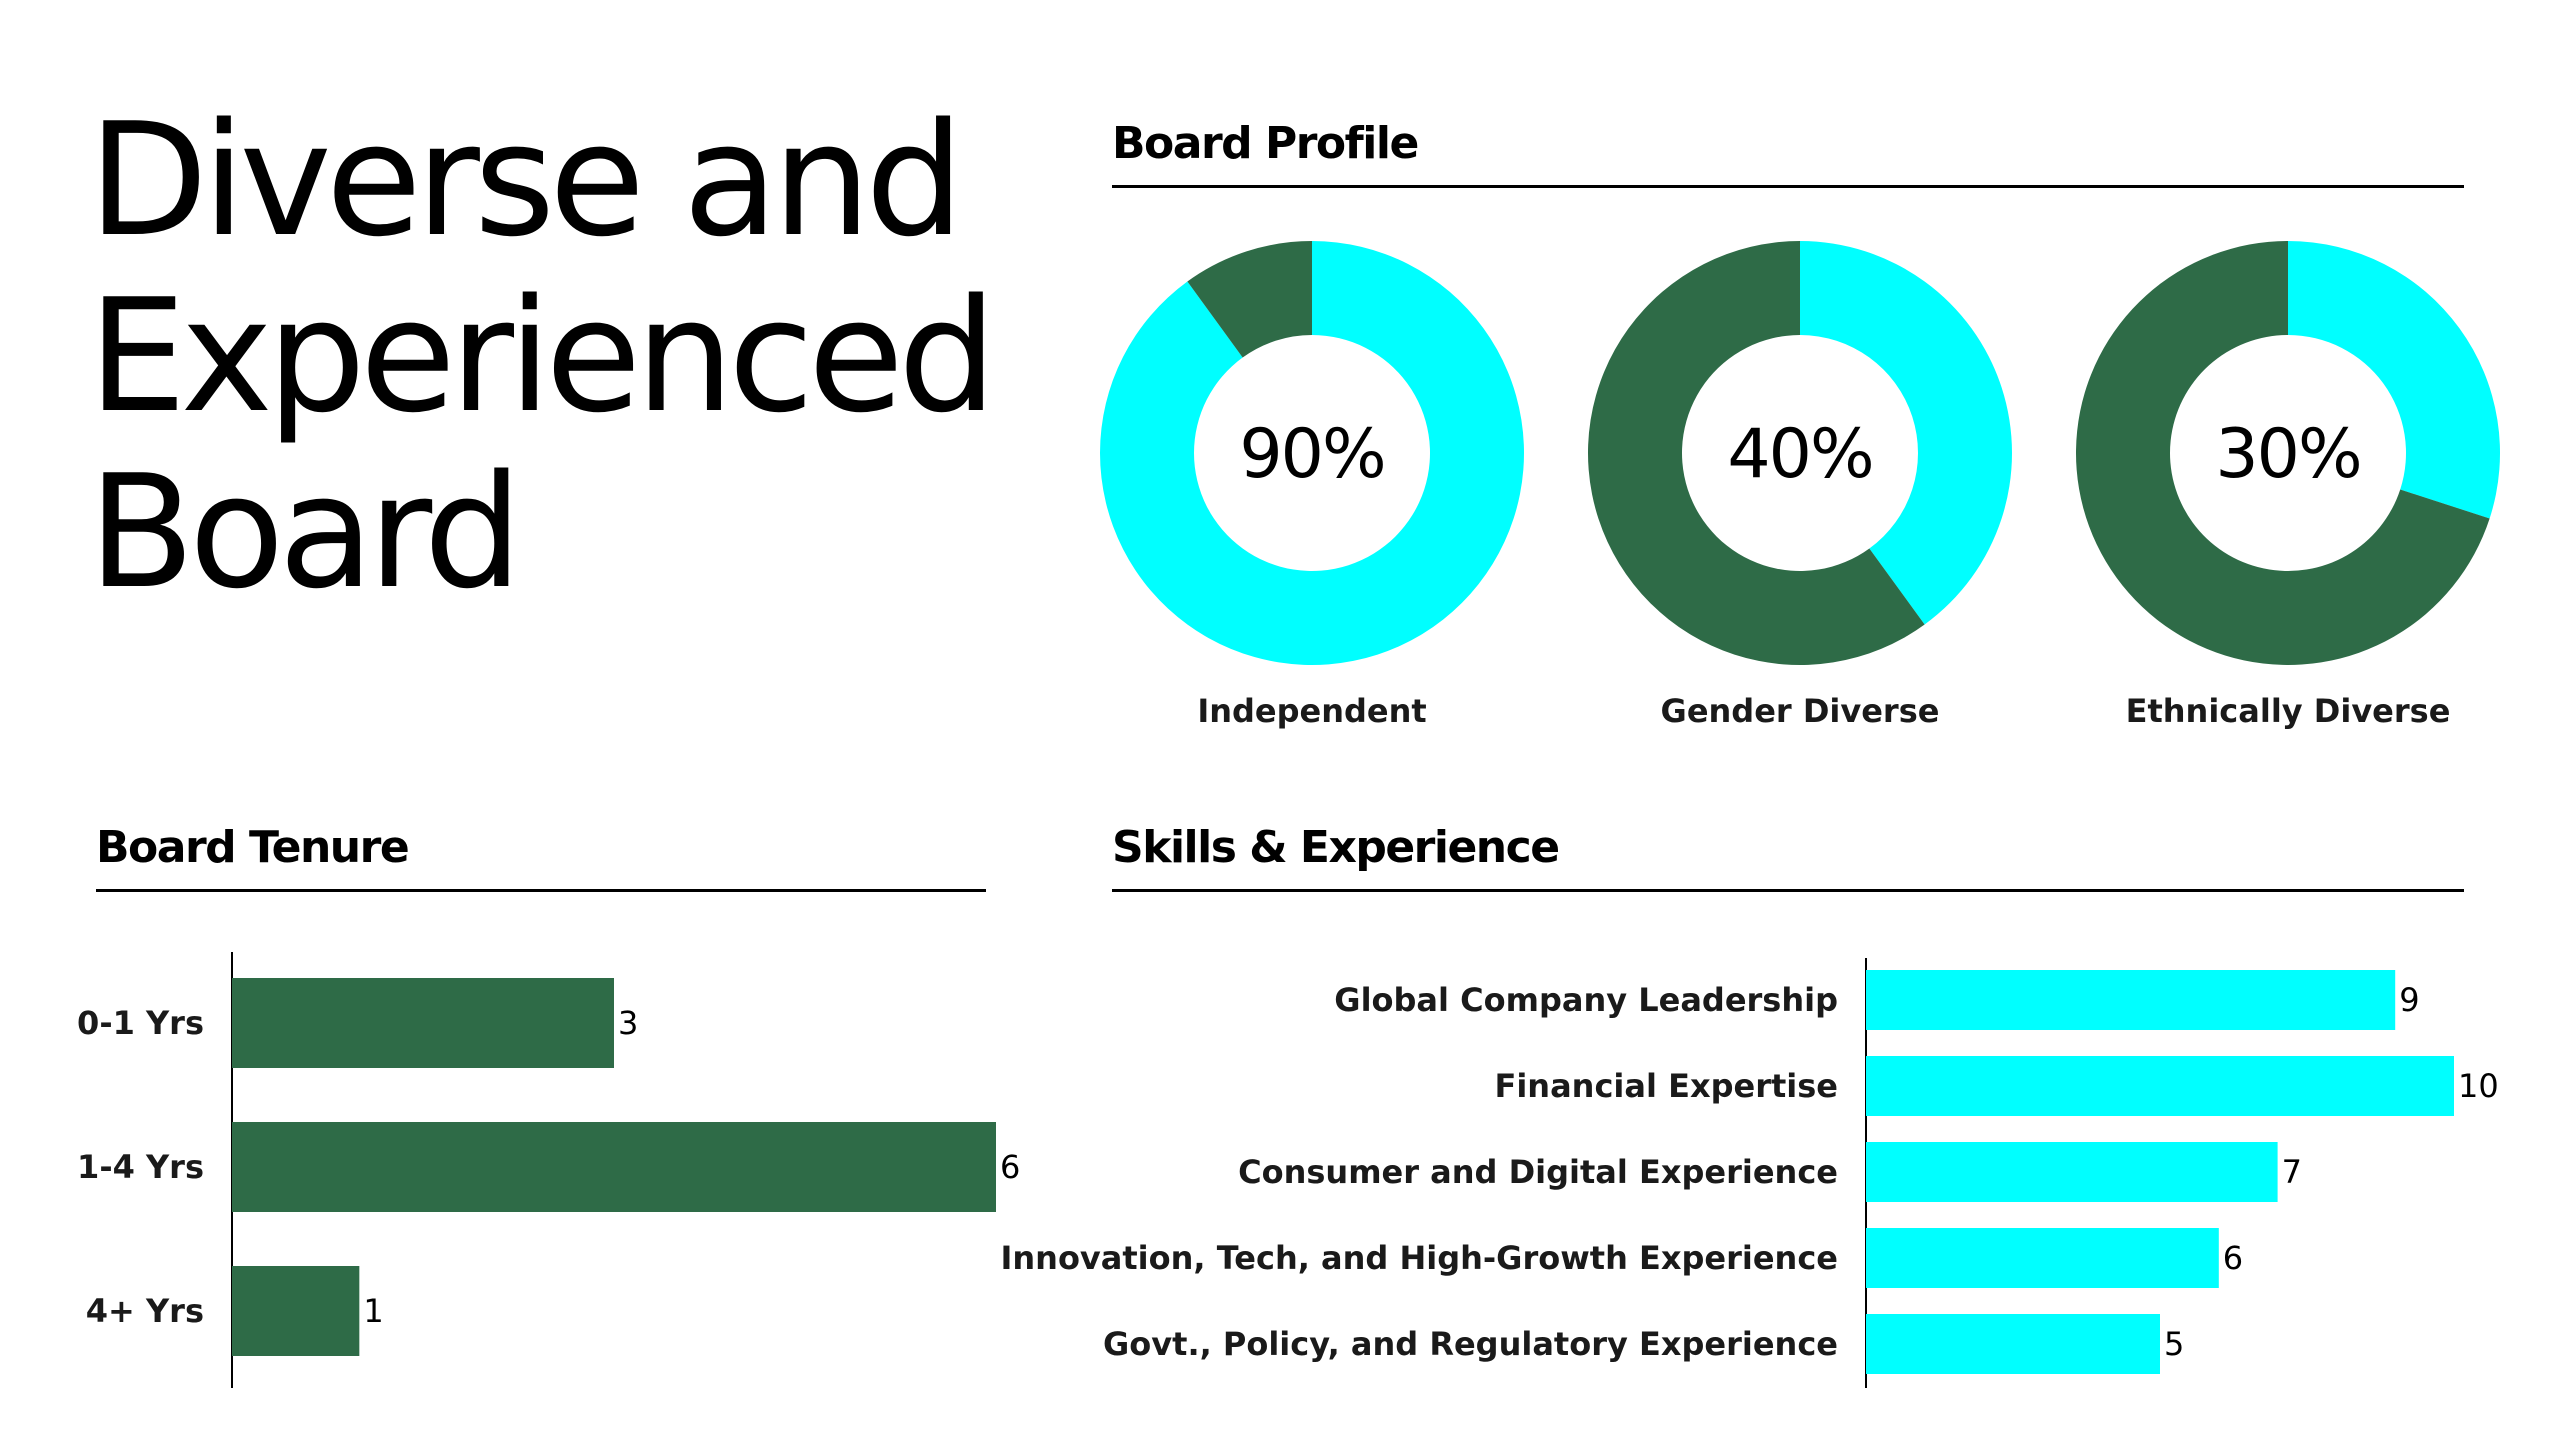  What do you see at coordinates (541, 857) in the screenshot?
I see `board-tenure-heading: Board Tenure` at bounding box center [541, 857].